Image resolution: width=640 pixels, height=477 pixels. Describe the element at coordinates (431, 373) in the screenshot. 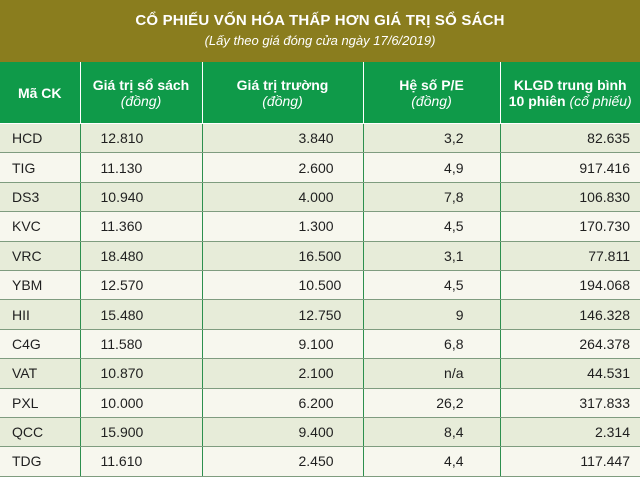

I see `cell-pe-ratio: n/a` at that location.